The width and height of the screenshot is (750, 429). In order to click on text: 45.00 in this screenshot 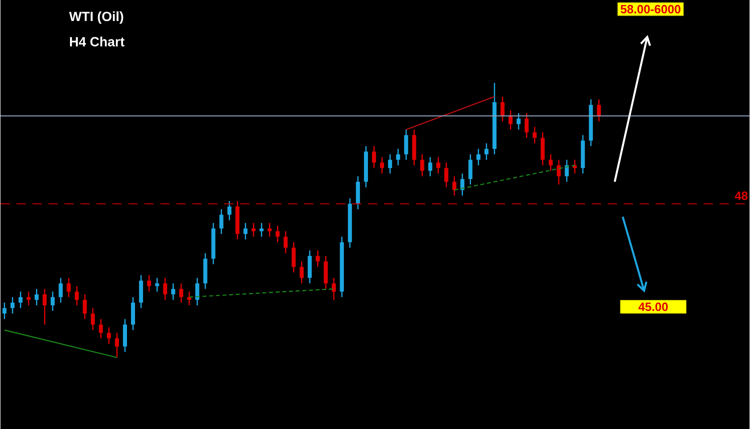, I will do `click(653, 306)`.